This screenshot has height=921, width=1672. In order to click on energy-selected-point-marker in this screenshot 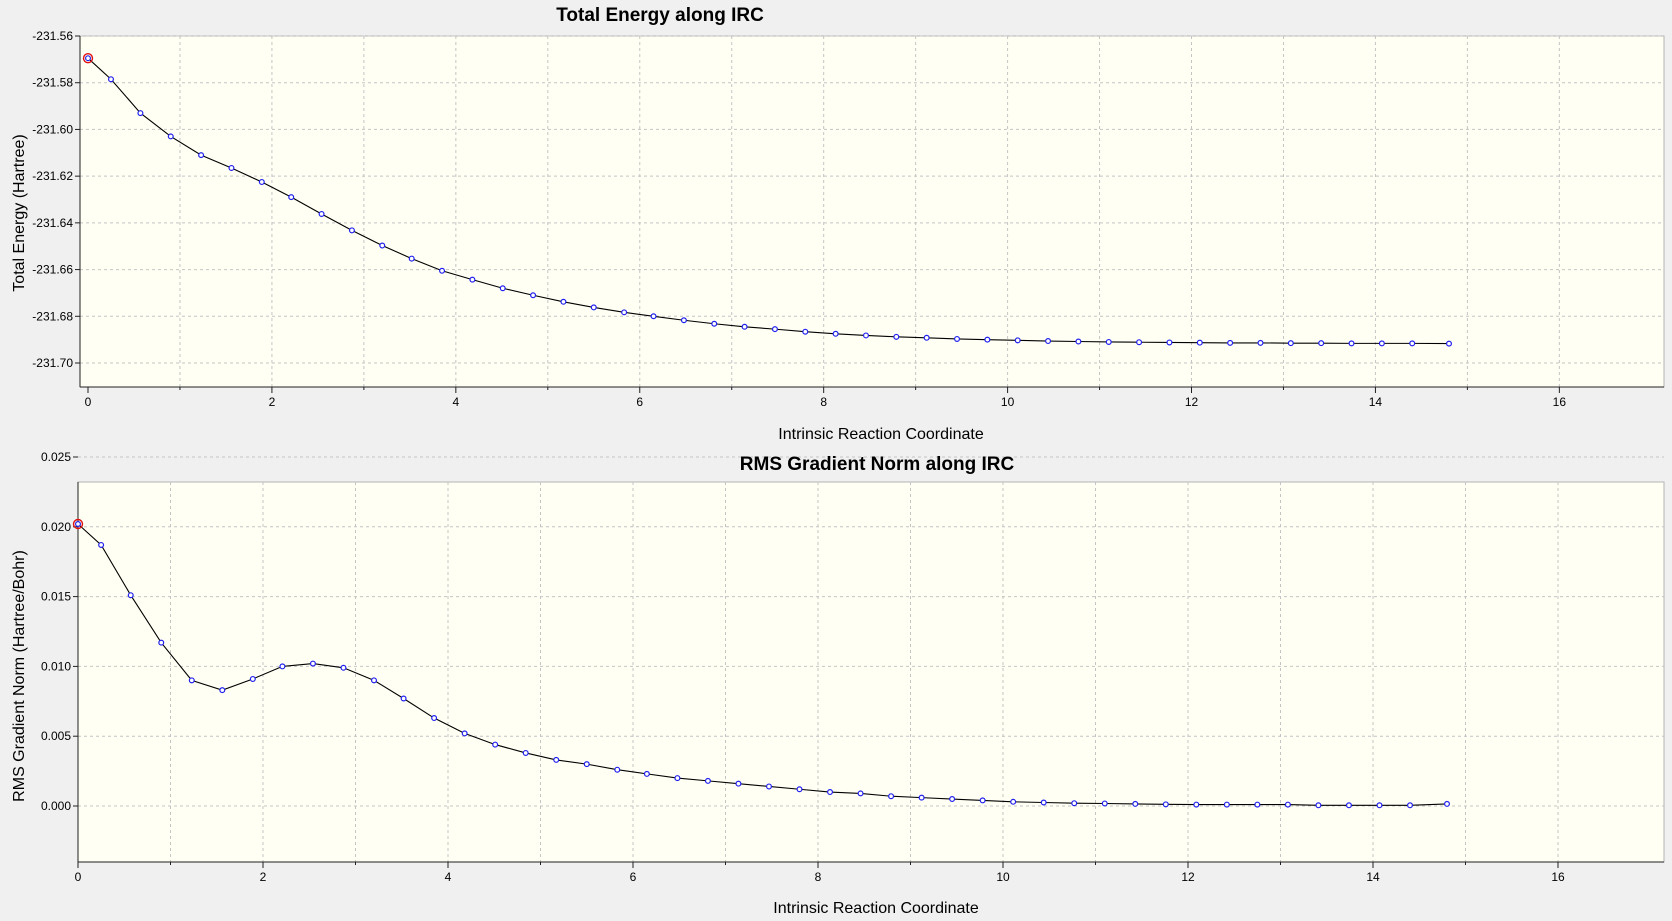, I will do `click(88, 58)`.